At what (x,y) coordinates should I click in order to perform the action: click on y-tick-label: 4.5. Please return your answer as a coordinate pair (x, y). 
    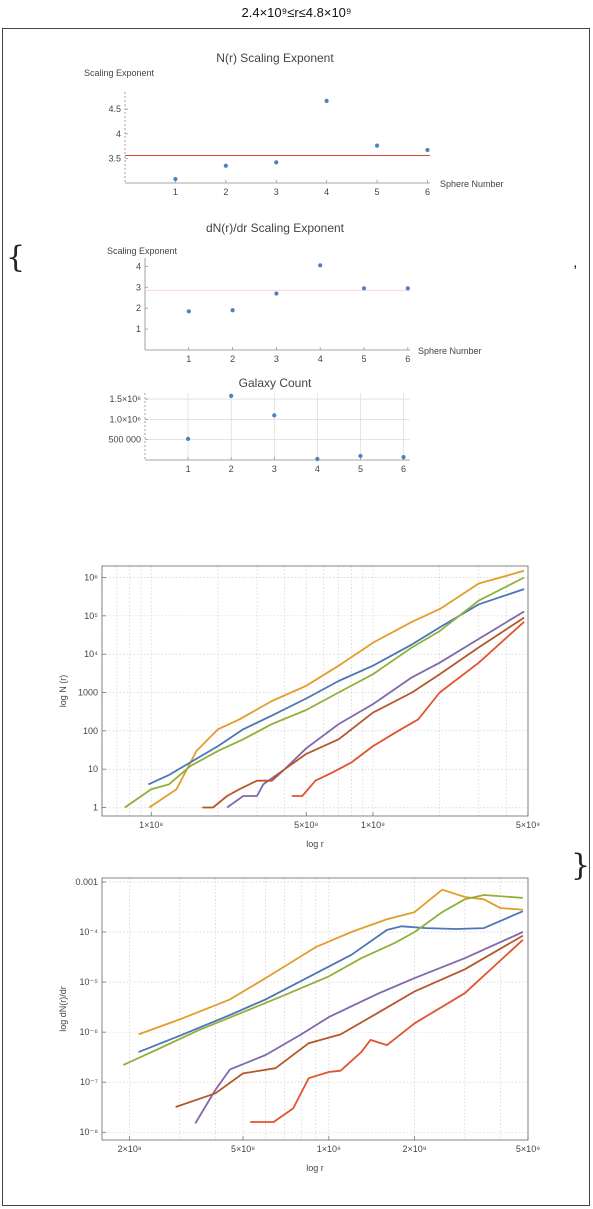
    Looking at the image, I should click on (114, 109).